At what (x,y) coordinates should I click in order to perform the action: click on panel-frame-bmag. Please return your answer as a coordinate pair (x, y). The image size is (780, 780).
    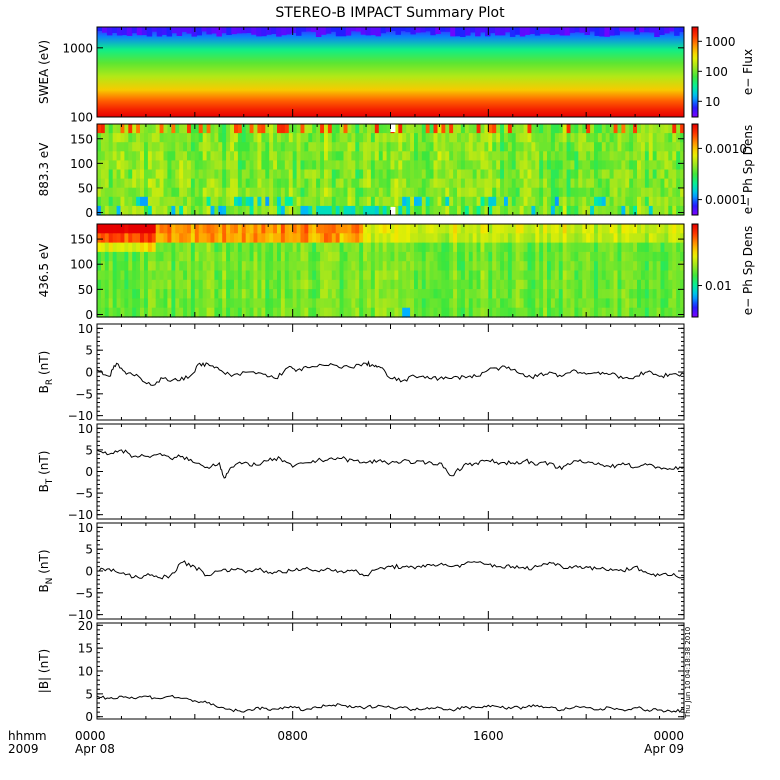
    Looking at the image, I should click on (390, 671).